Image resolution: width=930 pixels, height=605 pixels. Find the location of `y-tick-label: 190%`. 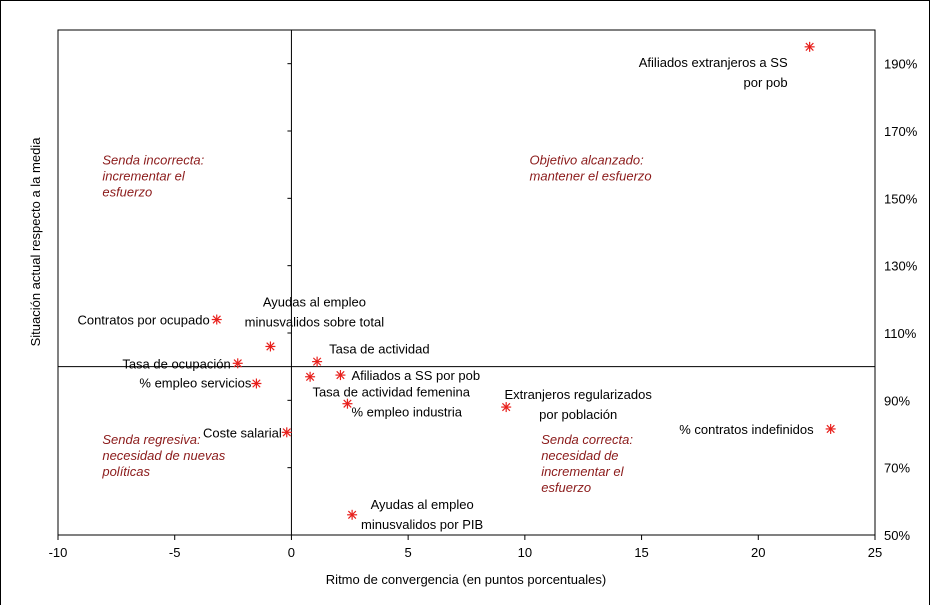

y-tick-label: 190% is located at coordinates (901, 64).